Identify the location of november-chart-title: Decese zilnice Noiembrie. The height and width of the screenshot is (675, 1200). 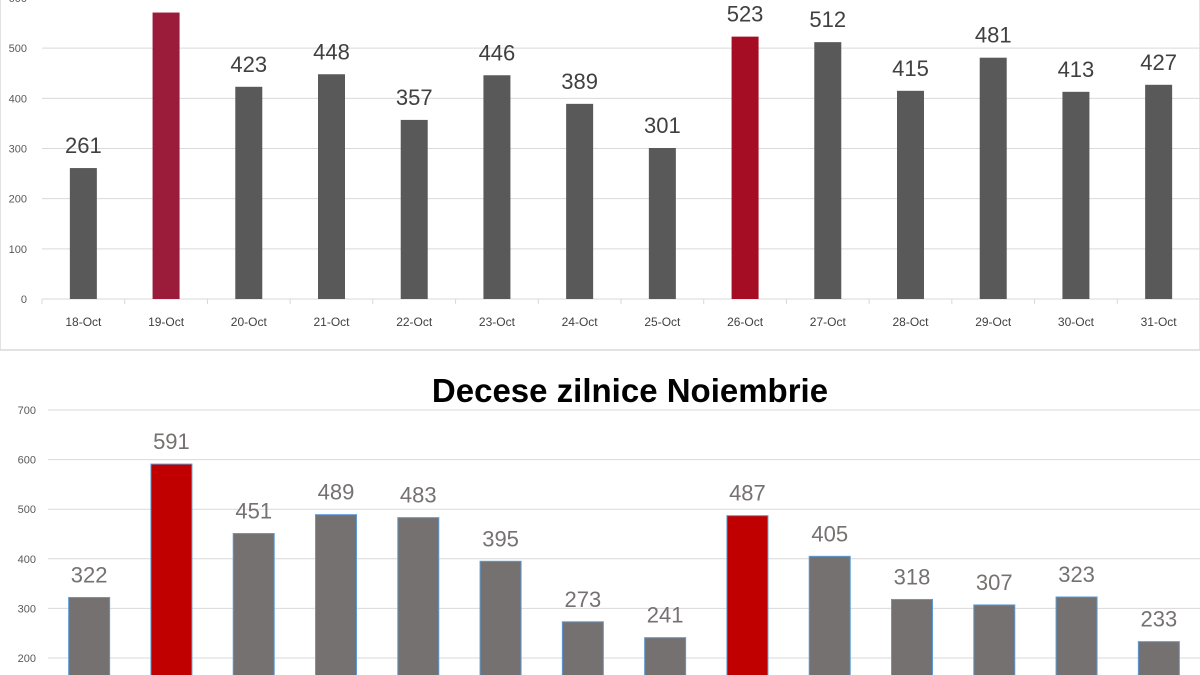
(630, 390).